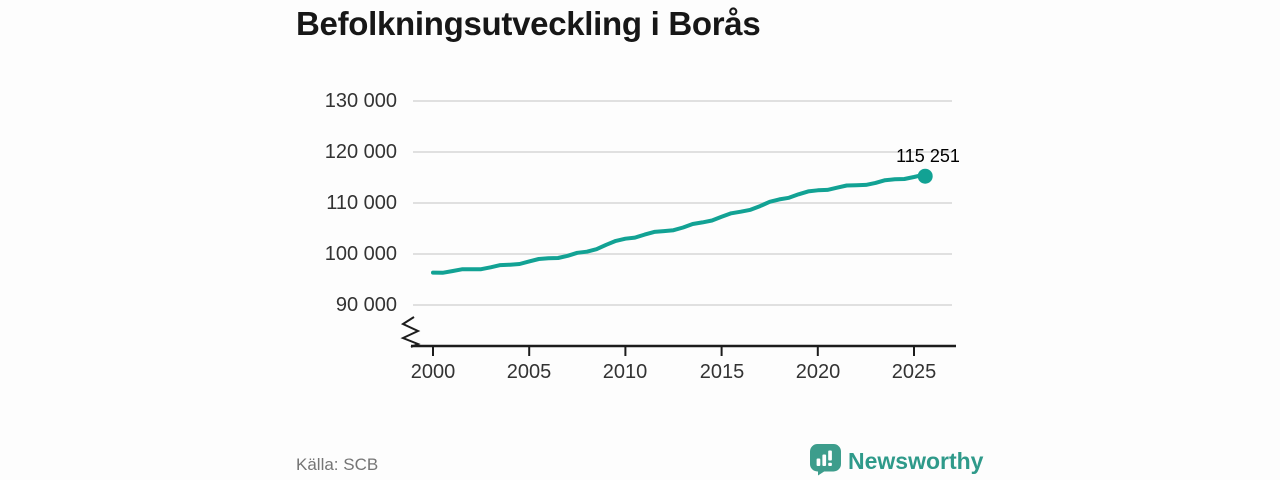  I want to click on y-axis-tick-label: 120 000, so click(360, 152).